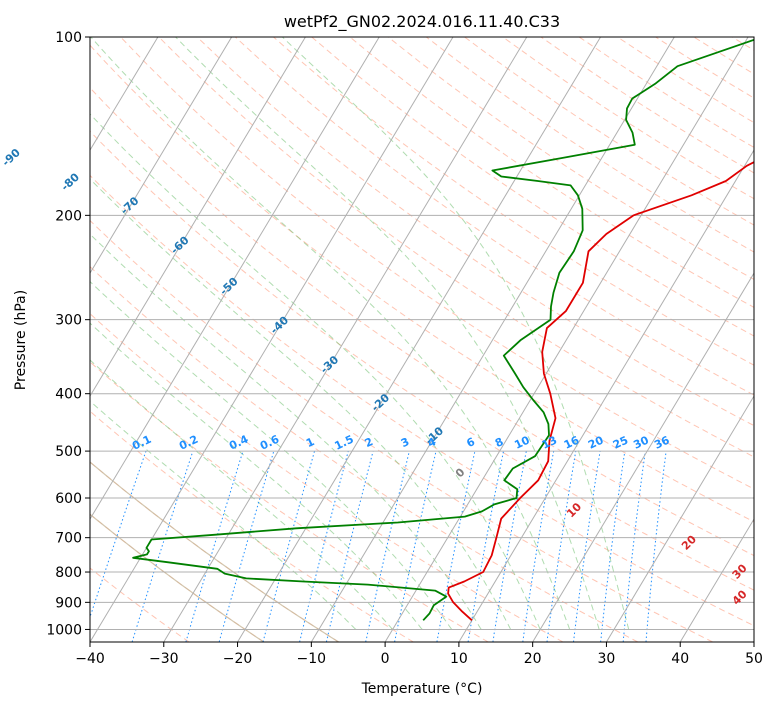 The image size is (775, 708). Describe the element at coordinates (64, 630) in the screenshot. I see `y-tick-label: 1000` at that location.